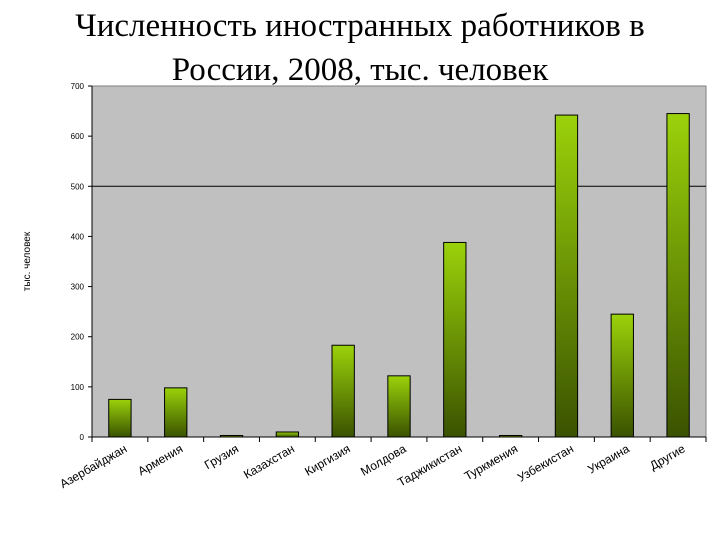  I want to click on y-tick-label: 700, so click(78, 86).